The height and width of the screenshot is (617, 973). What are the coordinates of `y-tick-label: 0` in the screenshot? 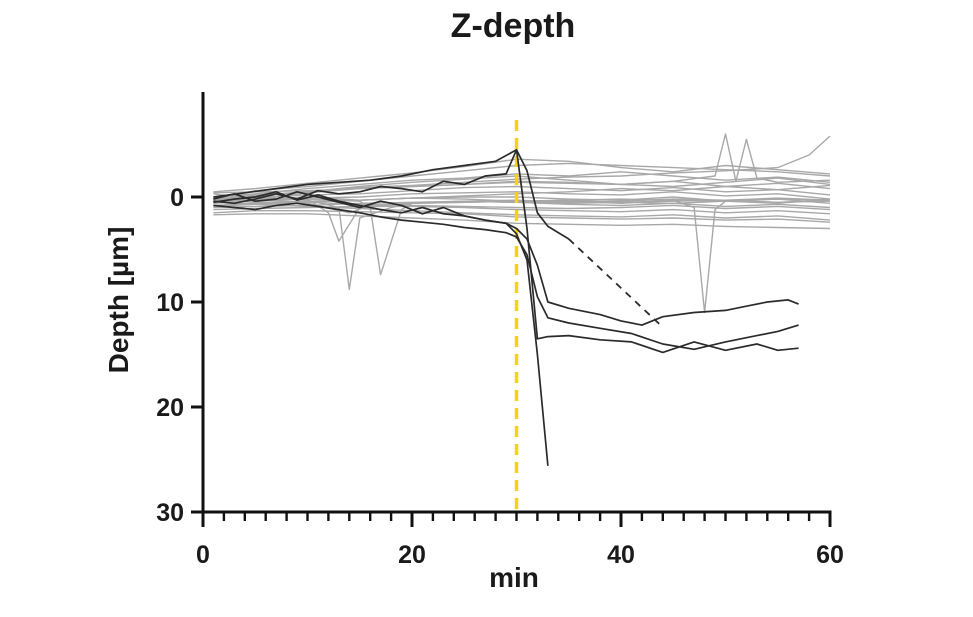 It's located at (177, 198).